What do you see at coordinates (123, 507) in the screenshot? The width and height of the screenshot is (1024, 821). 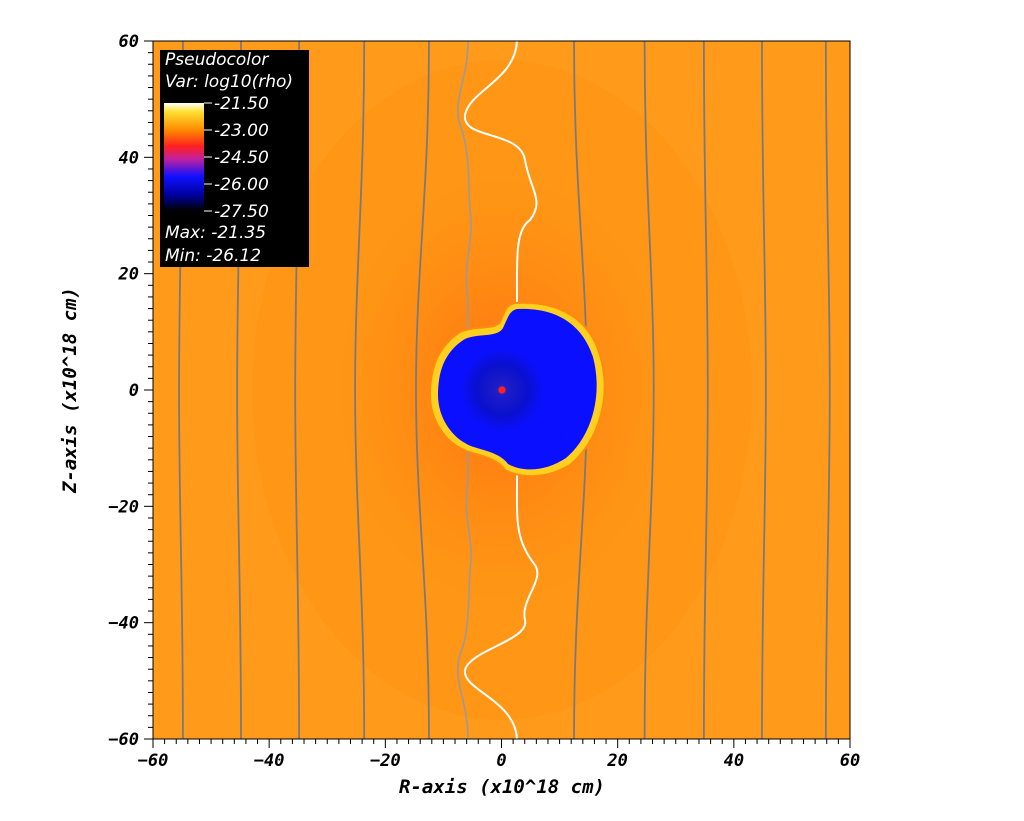 I see `y-tick-label: −20` at bounding box center [123, 507].